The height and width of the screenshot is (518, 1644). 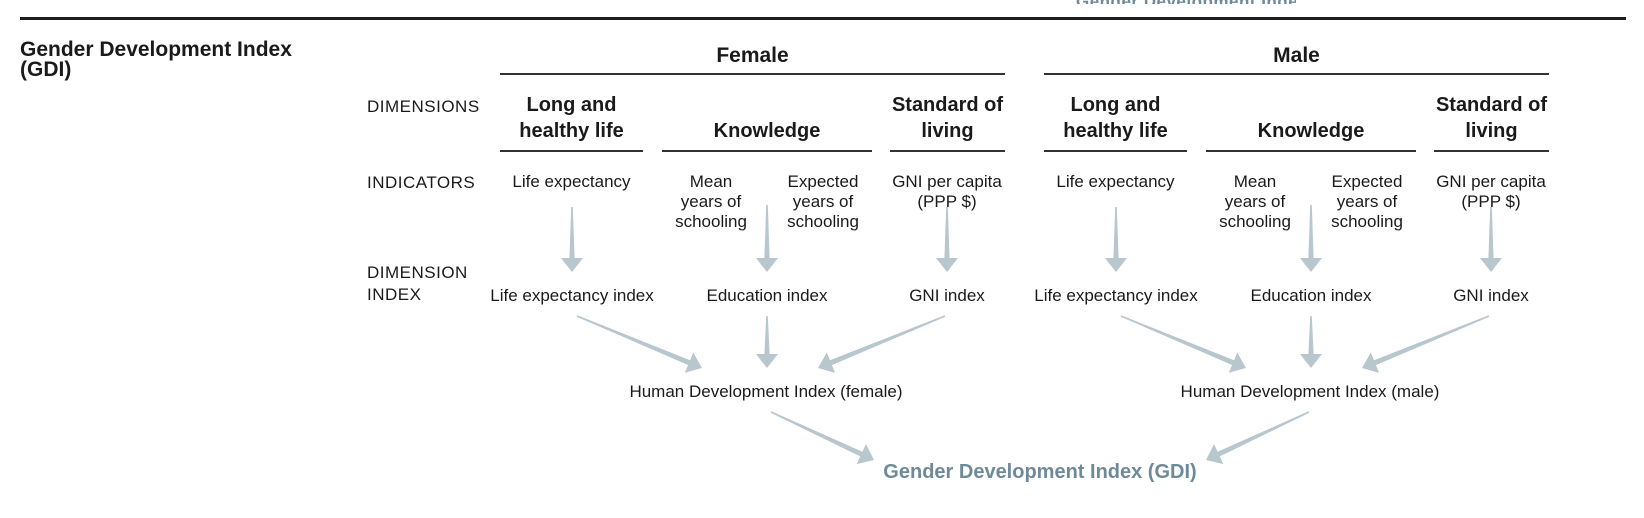 What do you see at coordinates (1296, 74) in the screenshot?
I see `group-rule-male` at bounding box center [1296, 74].